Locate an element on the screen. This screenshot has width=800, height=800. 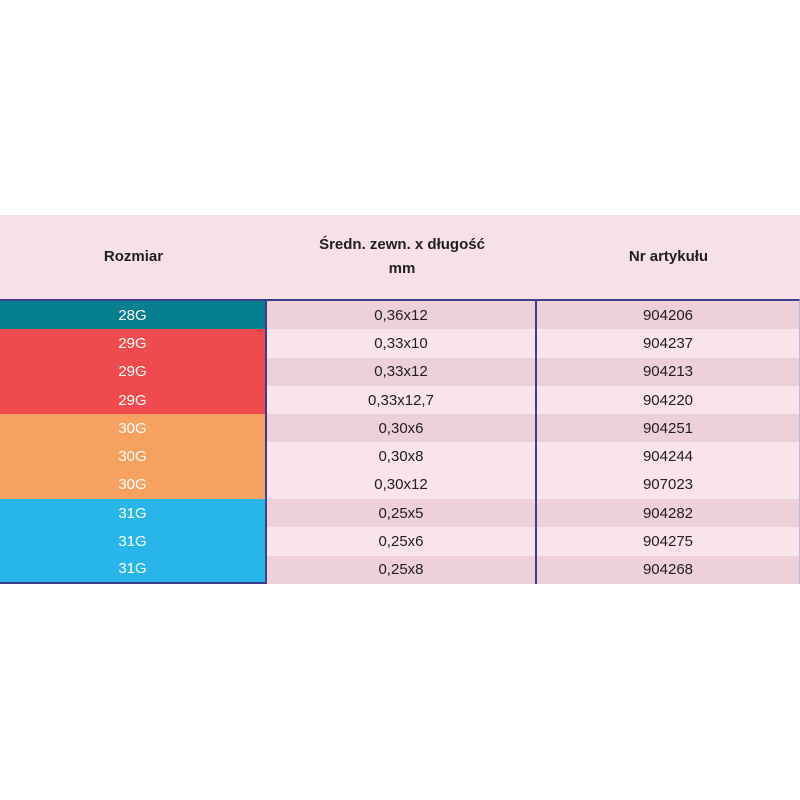
dimension-cell: 0,30x8 is located at coordinates (402, 456).